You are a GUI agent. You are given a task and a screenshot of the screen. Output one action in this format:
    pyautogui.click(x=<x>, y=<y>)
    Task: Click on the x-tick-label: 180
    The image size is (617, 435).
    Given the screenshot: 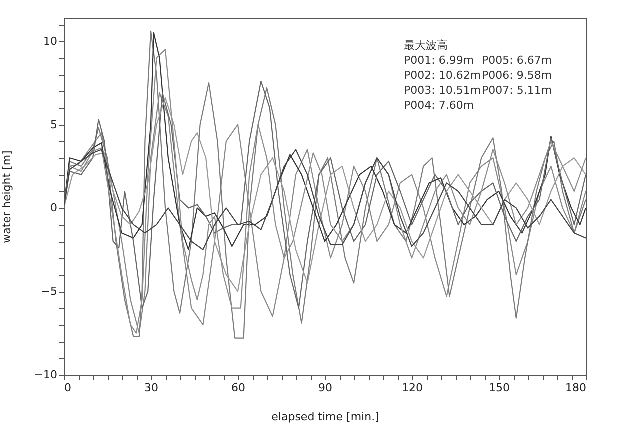 What is the action you would take?
    pyautogui.click(x=576, y=388)
    